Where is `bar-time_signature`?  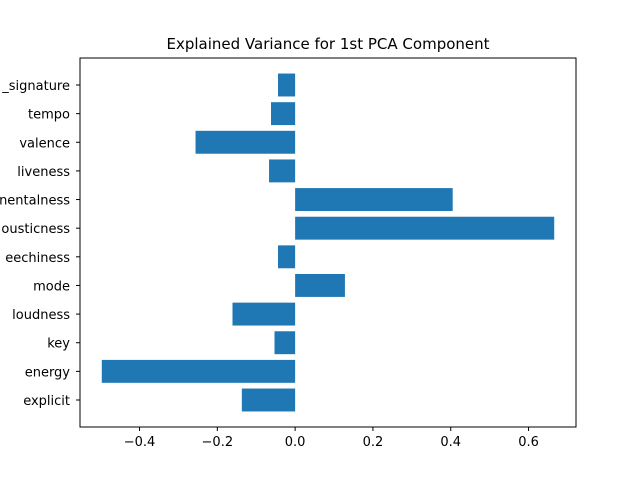 bar-time_signature is located at coordinates (287, 85).